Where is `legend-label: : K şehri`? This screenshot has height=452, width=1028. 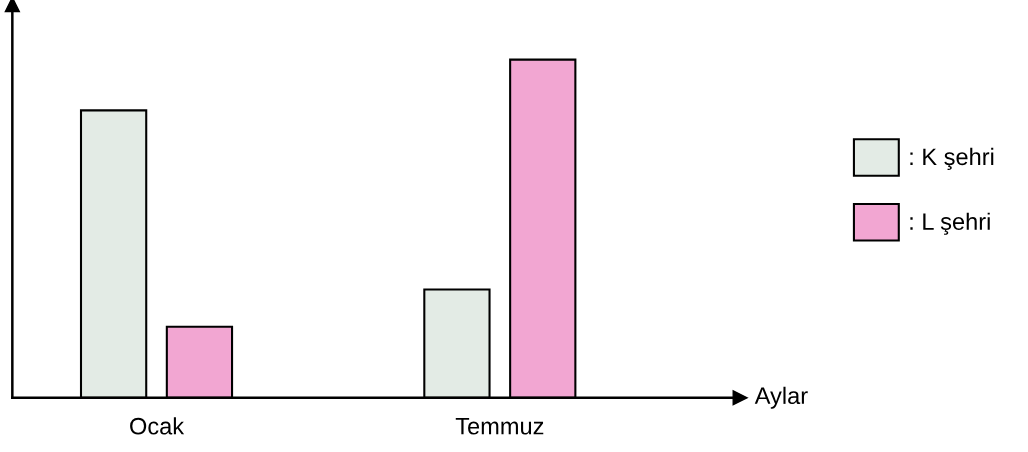 legend-label: : K şehri is located at coordinates (952, 158).